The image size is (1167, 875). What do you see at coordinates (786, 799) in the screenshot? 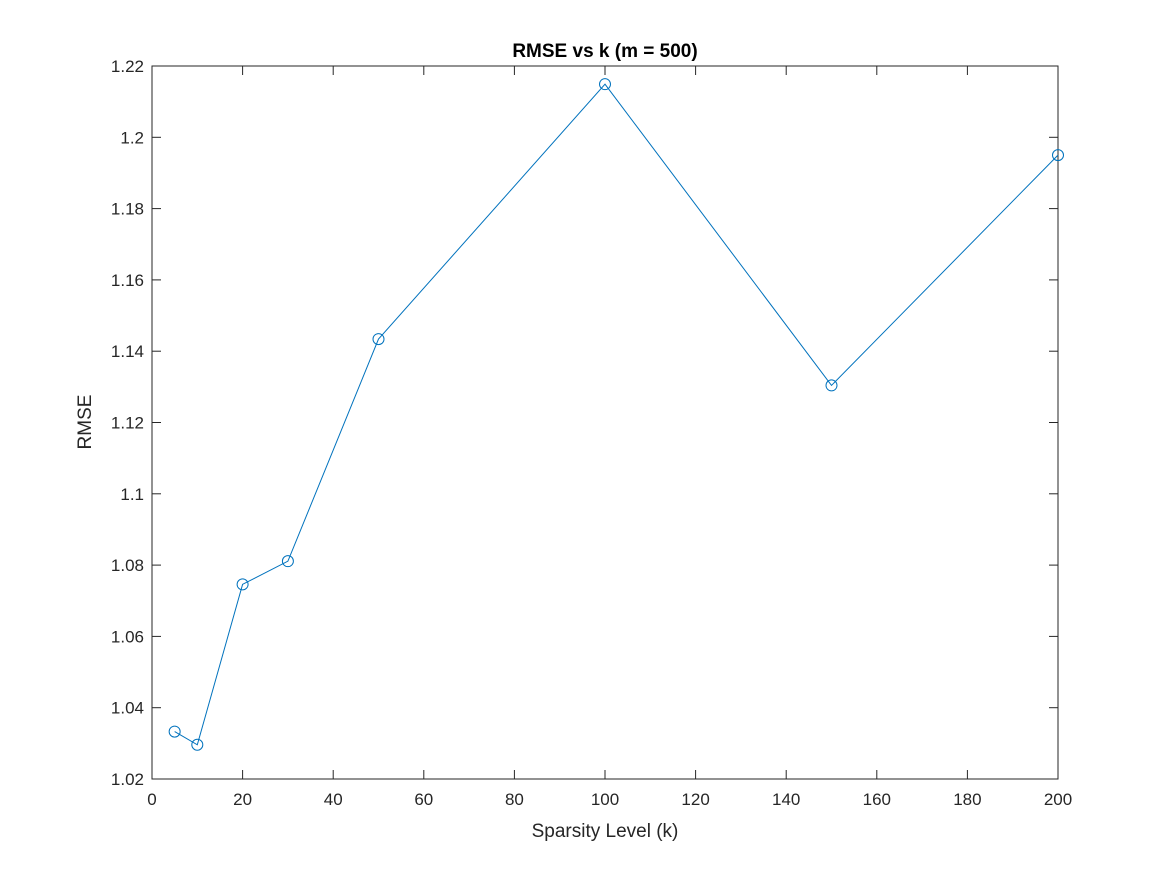
I see `x-tick-label: 140` at bounding box center [786, 799].